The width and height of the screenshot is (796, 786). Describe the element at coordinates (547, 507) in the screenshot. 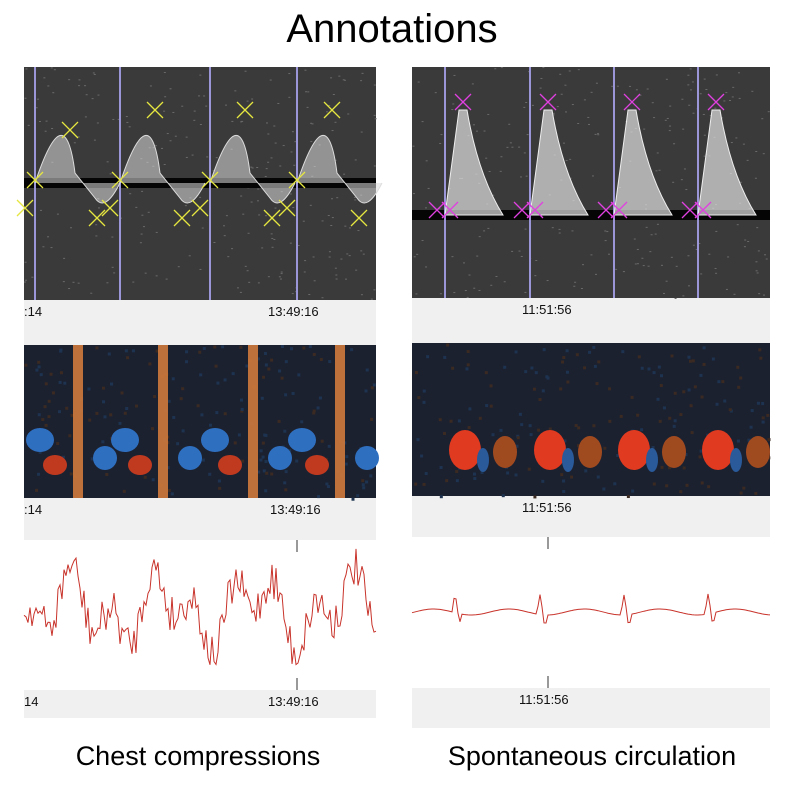

I see `time-label: 11:51:56` at that location.